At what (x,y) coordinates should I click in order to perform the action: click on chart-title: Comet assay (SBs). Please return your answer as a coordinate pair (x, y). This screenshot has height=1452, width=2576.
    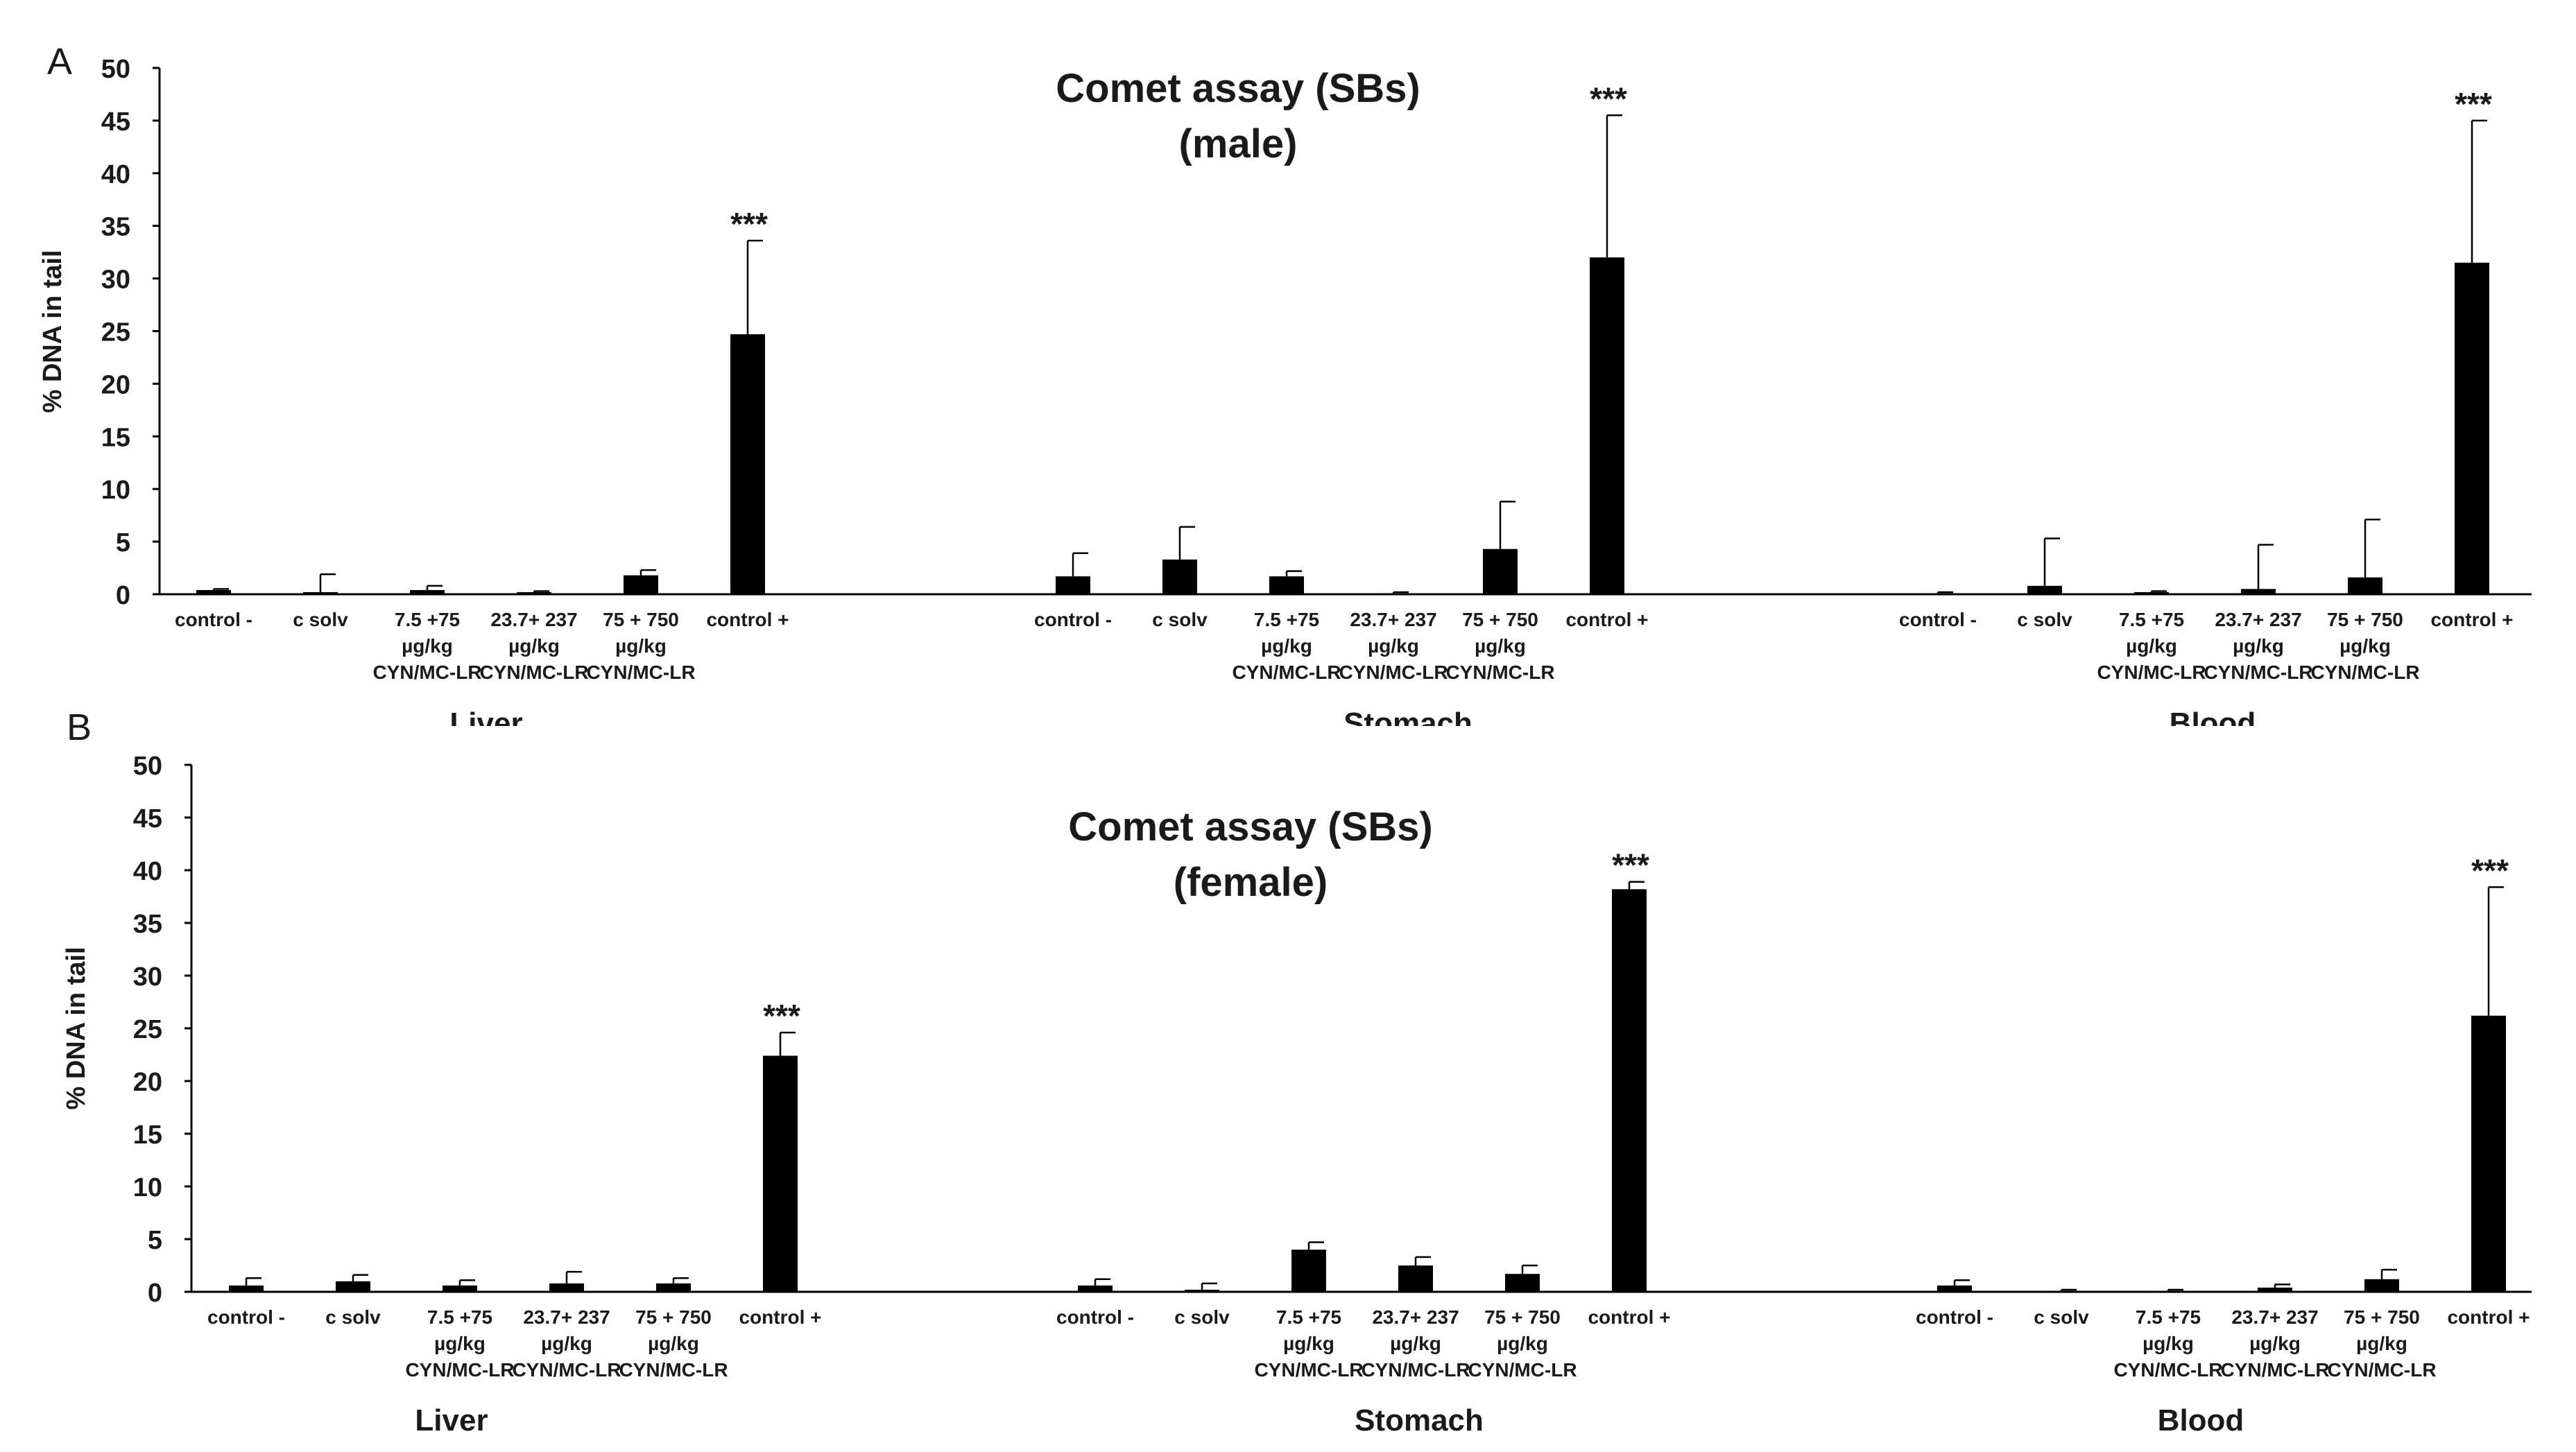
    Looking at the image, I should click on (1238, 88).